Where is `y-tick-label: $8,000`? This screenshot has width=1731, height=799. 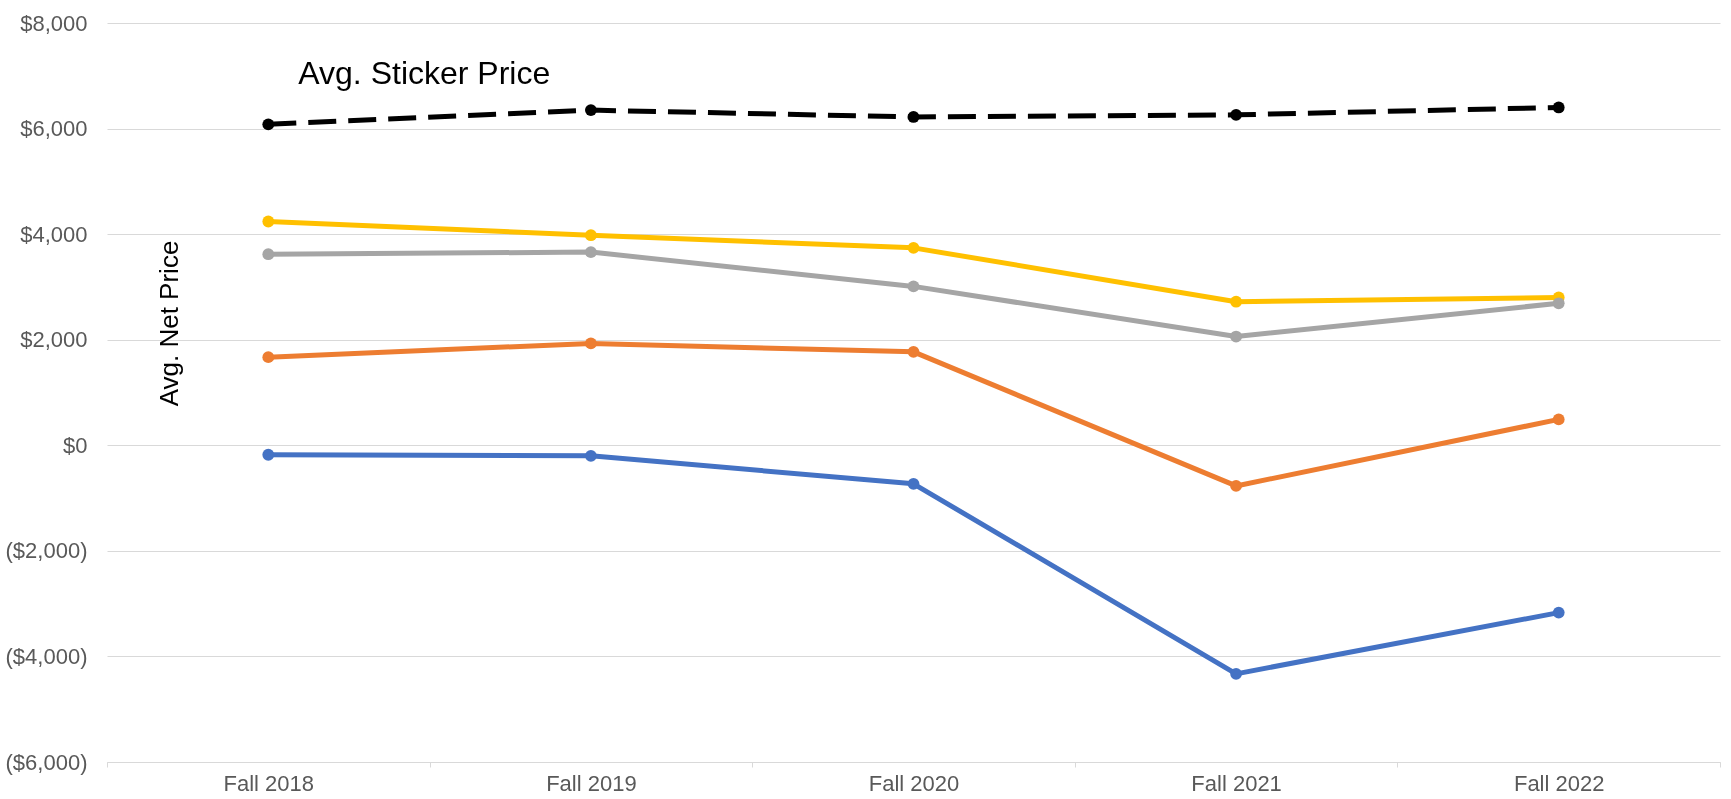 y-tick-label: $8,000 is located at coordinates (54, 23).